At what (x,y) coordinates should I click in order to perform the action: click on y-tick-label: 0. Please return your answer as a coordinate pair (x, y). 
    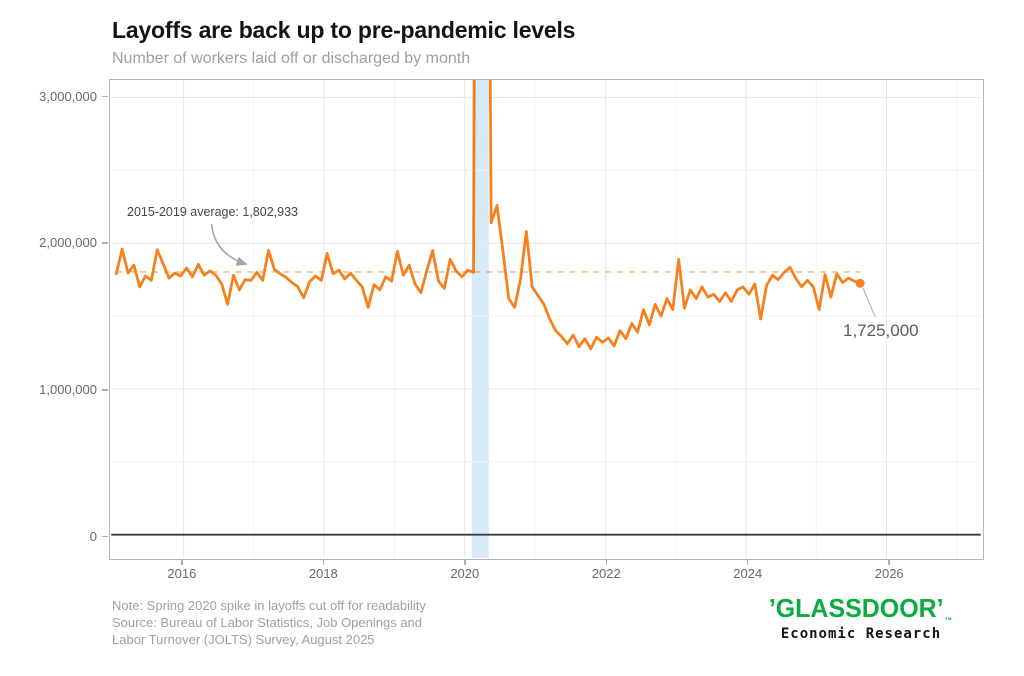
    Looking at the image, I should click on (93, 536).